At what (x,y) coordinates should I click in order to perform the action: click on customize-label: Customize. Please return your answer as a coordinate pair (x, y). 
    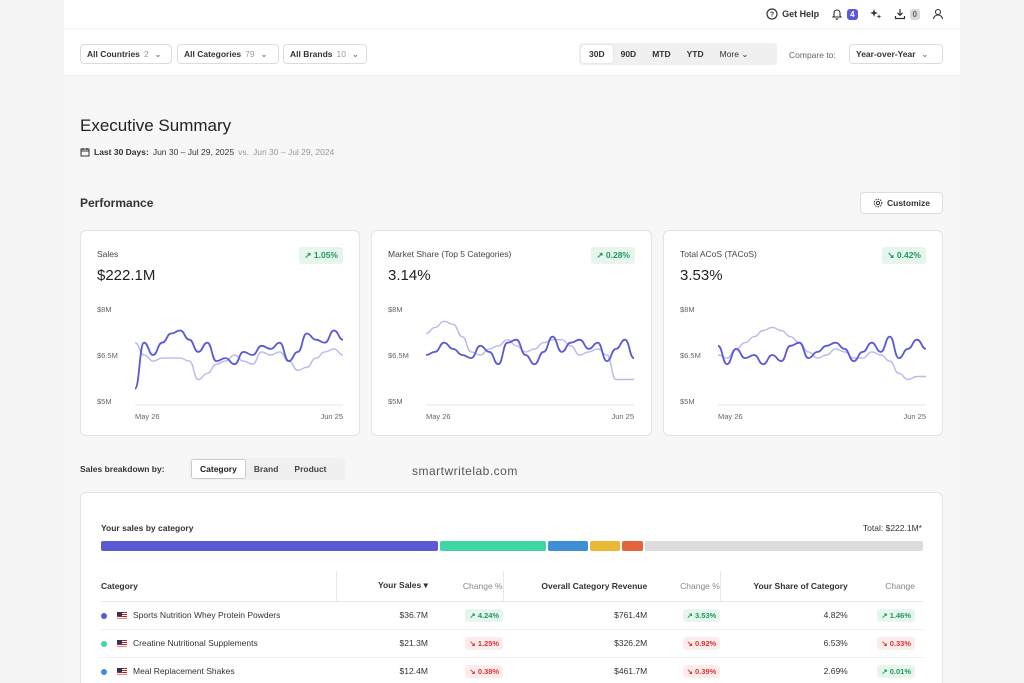
    Looking at the image, I should click on (908, 203).